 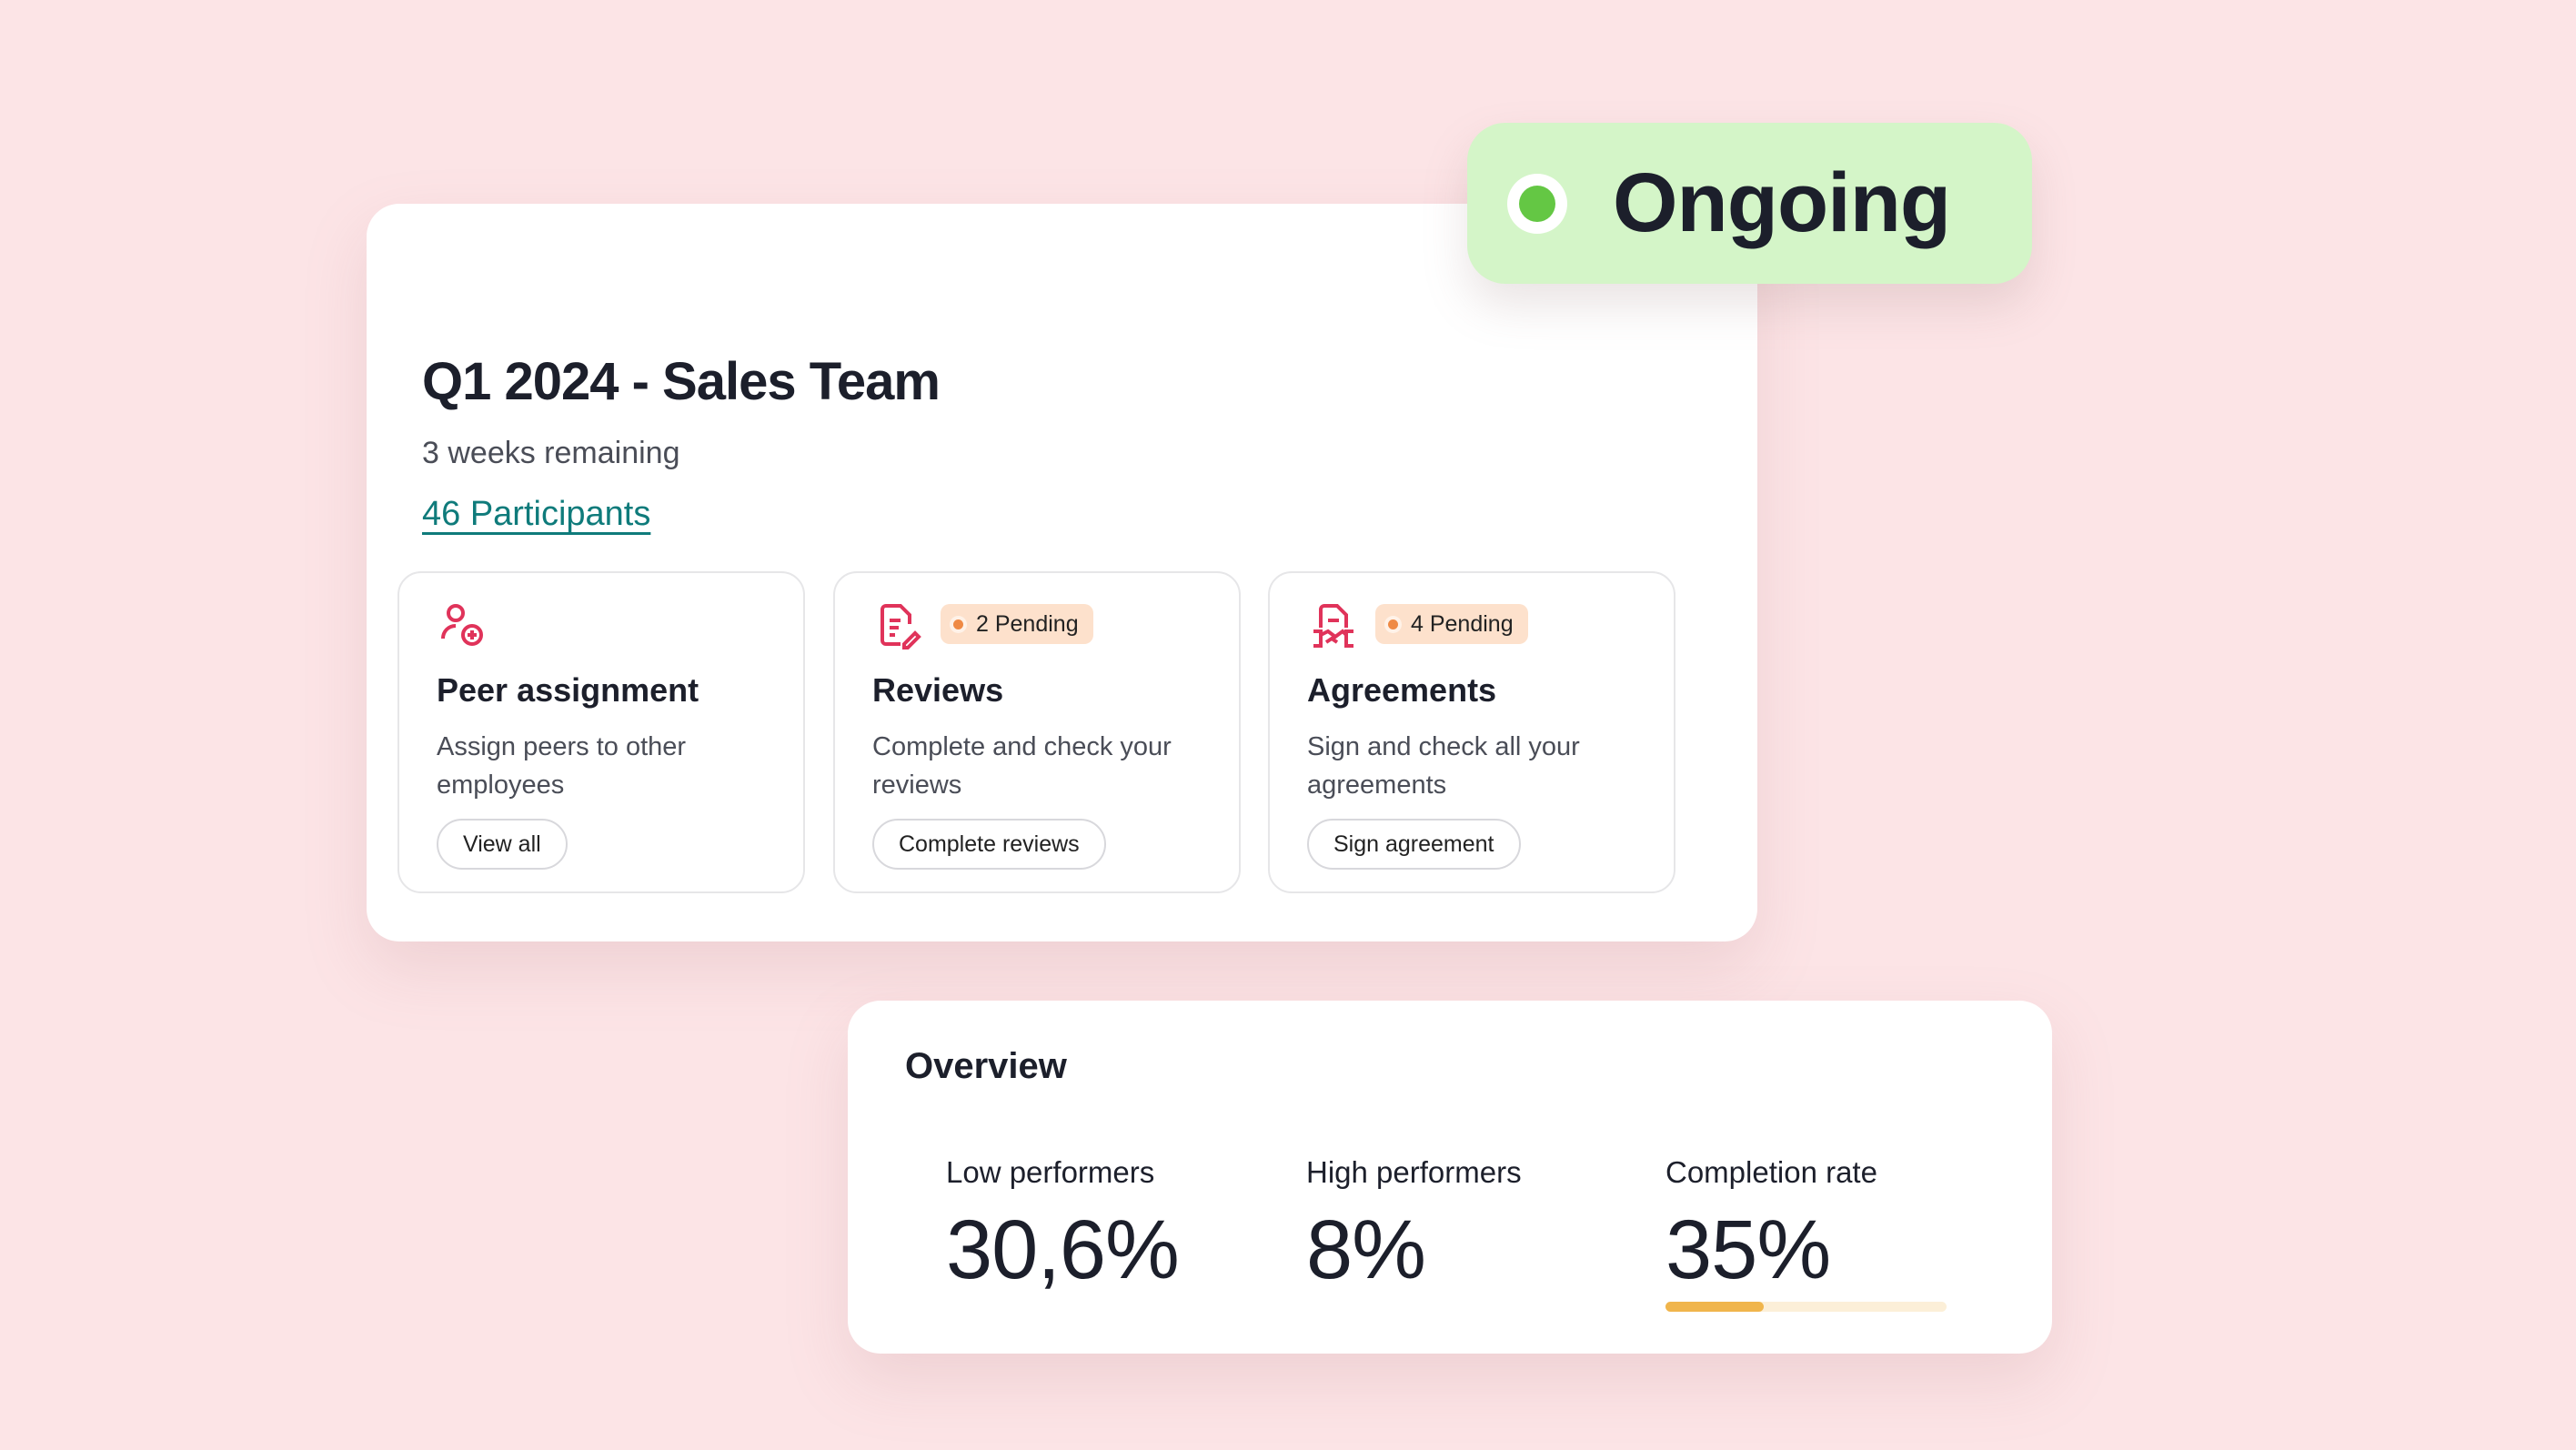 I want to click on document-edit-icon, so click(x=900, y=627).